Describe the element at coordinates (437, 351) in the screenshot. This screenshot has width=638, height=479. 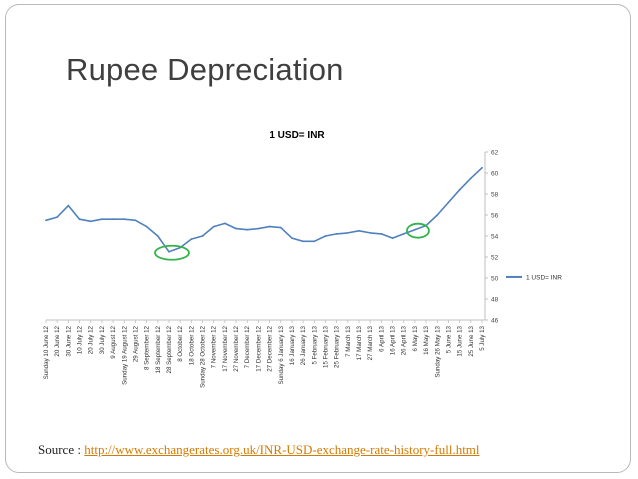
I see `x-tick-label: Sunday 26 May 13` at that location.